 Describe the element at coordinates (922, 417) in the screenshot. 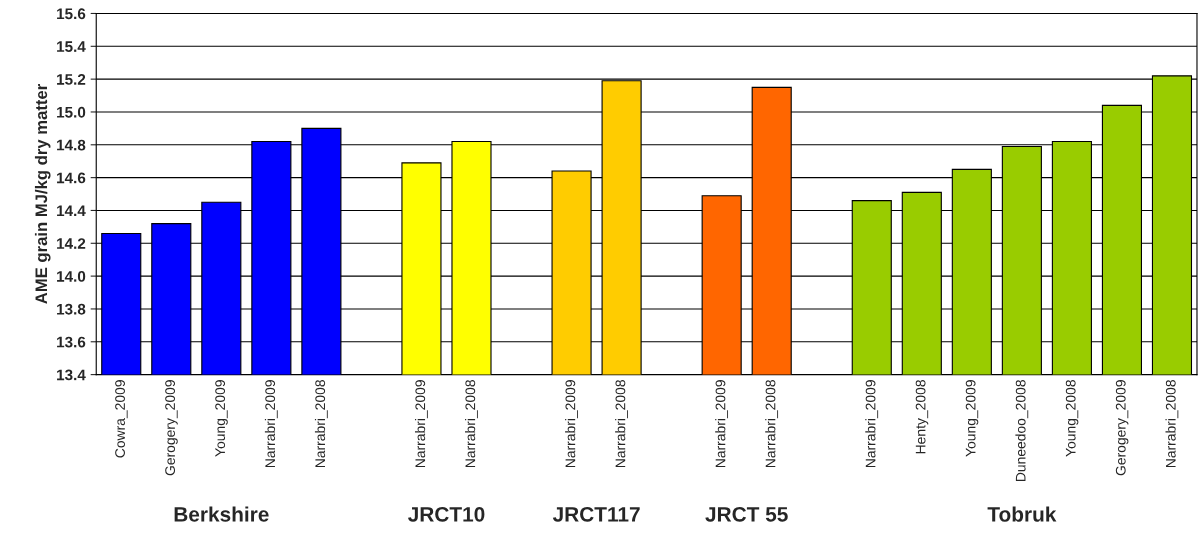

I see `x-tick-label: Henty_2008` at that location.